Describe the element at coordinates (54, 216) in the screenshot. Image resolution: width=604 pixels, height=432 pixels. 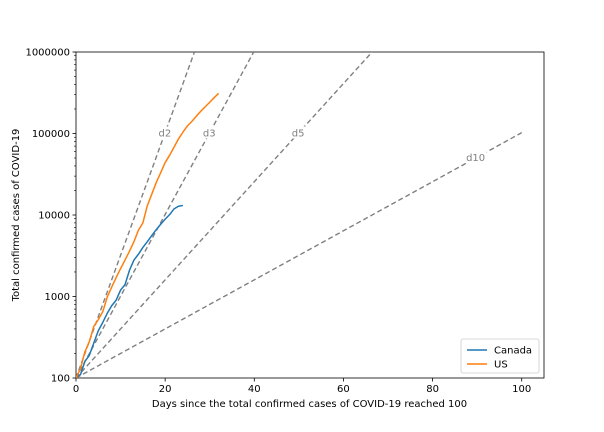
I see `y-tick-label: 10000` at that location.